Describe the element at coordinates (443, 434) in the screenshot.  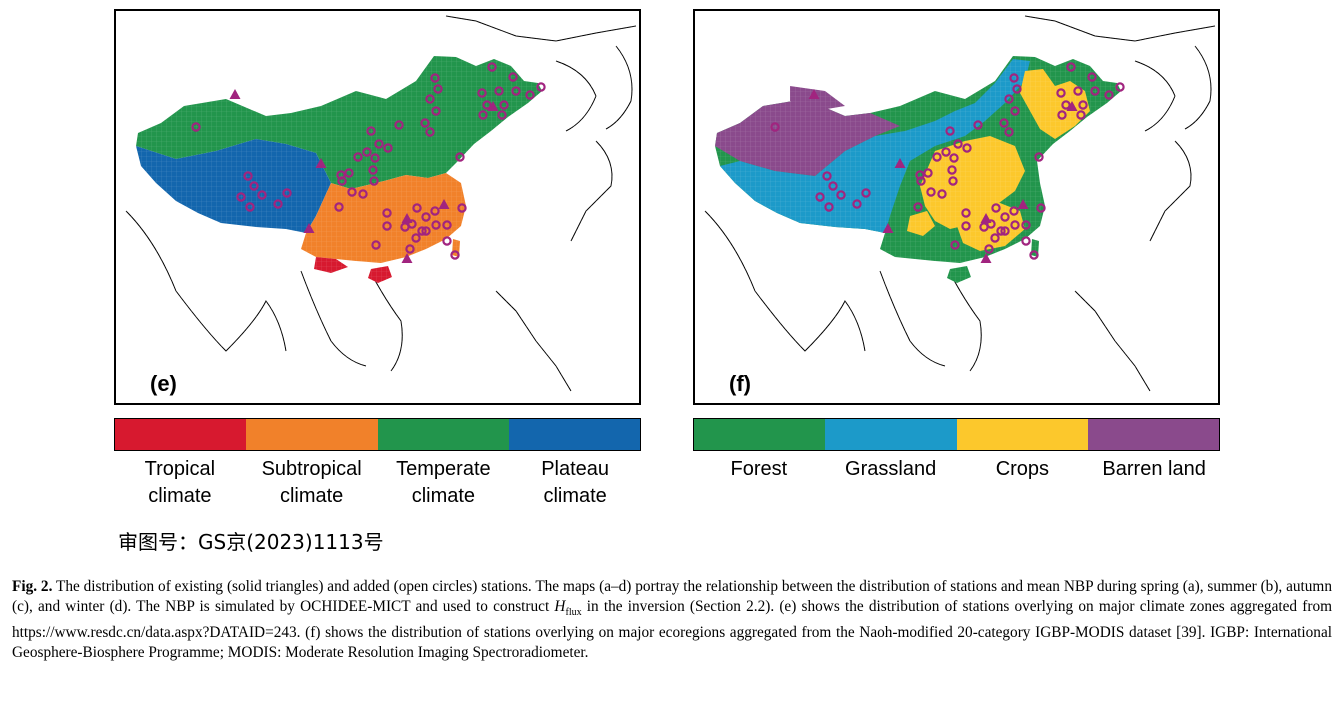
I see `legend-swatch-temperate` at that location.